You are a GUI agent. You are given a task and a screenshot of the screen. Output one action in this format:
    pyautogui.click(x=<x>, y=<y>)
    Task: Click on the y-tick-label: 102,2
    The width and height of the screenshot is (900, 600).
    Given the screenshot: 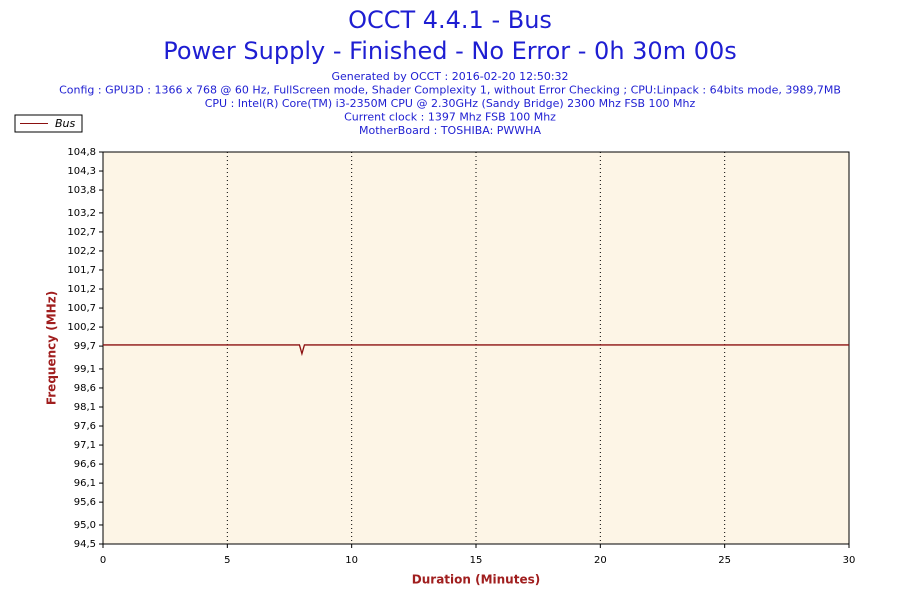 What is the action you would take?
    pyautogui.click(x=81, y=251)
    